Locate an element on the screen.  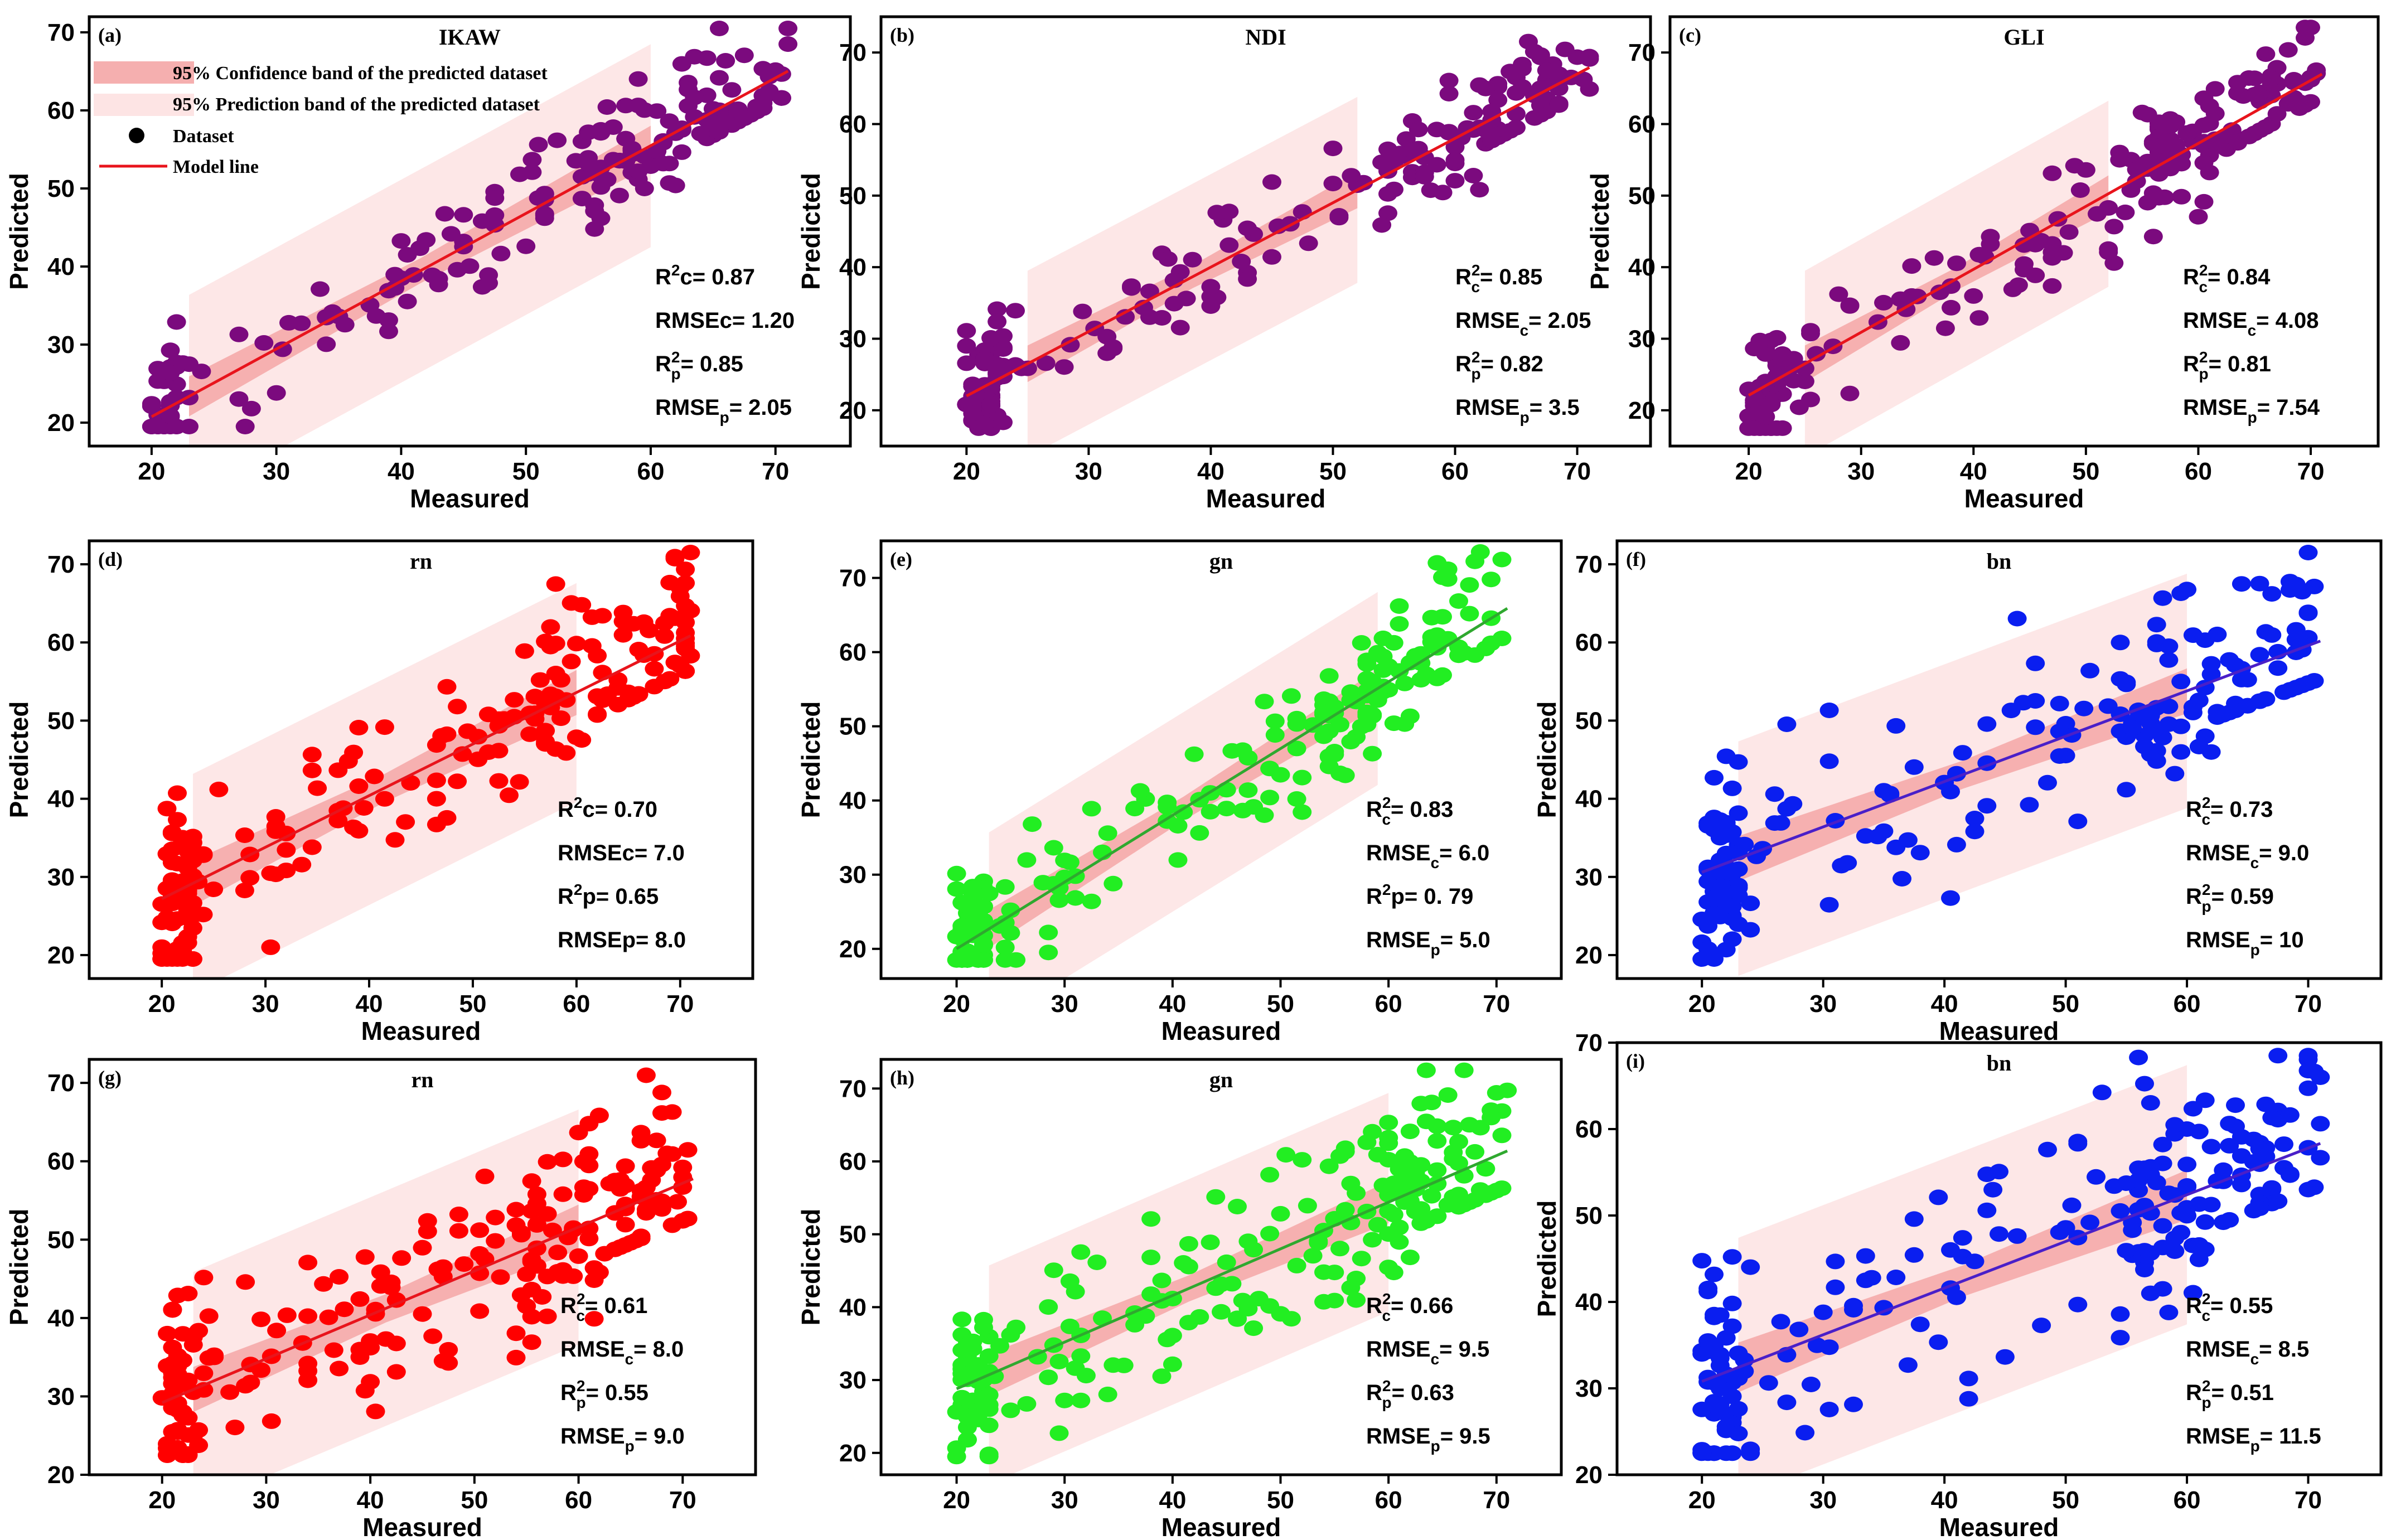
stat-value: = 0.51 is located at coordinates (2242, 1393).